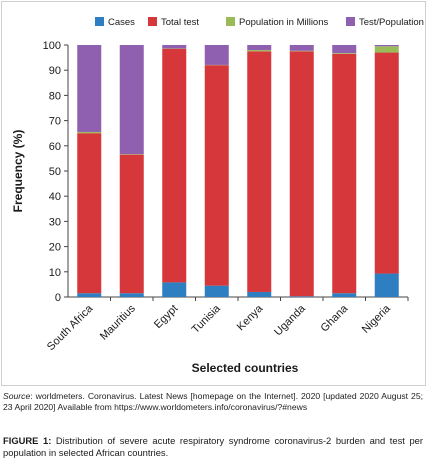 The image size is (429, 469). Describe the element at coordinates (166, 317) in the screenshot. I see `x-tick-label: Egypt` at that location.